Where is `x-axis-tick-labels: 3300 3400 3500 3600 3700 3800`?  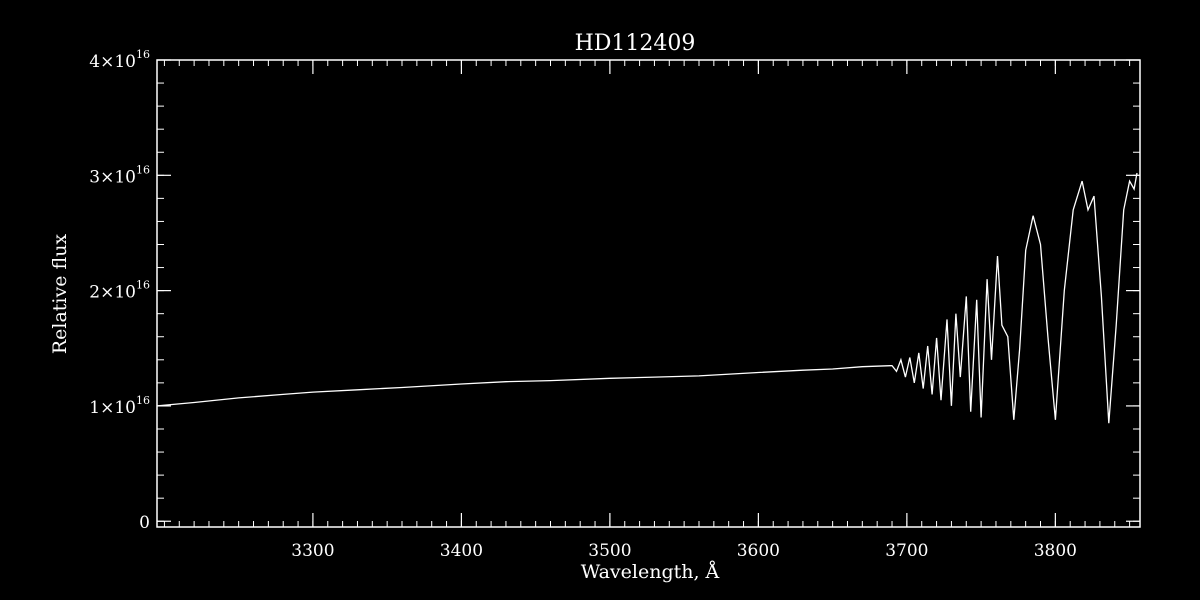
x-axis-tick-labels: 3300 3400 3500 3600 3700 3800 is located at coordinates (684, 551).